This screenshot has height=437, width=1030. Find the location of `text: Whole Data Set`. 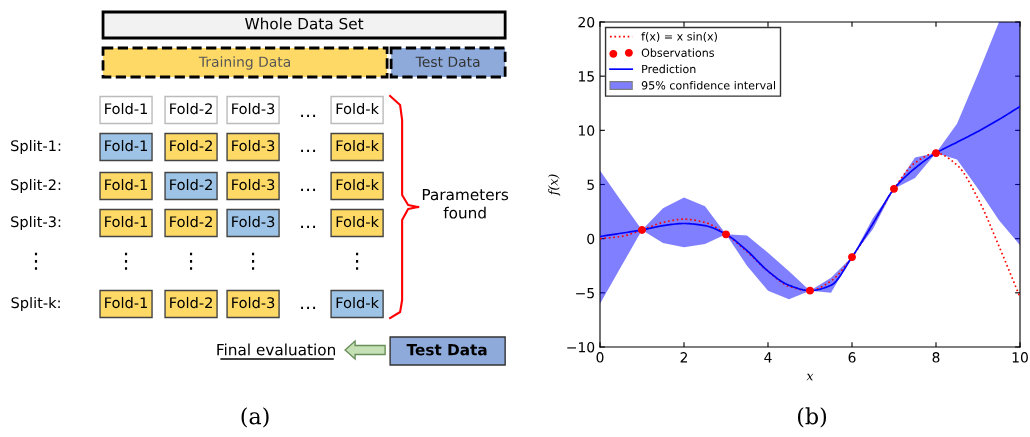

text: Whole Data Set is located at coordinates (304, 23).